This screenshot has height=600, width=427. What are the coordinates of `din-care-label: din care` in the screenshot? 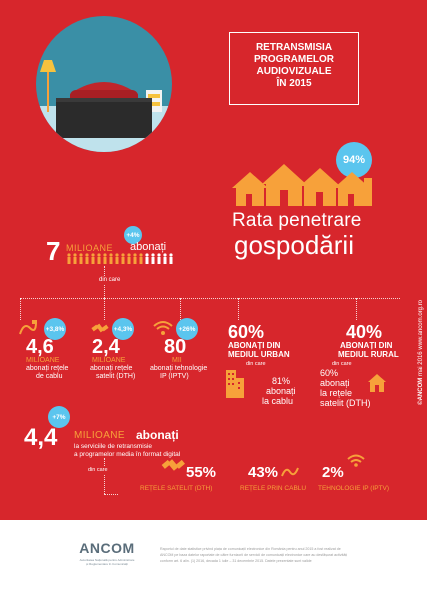 It's located at (110, 280).